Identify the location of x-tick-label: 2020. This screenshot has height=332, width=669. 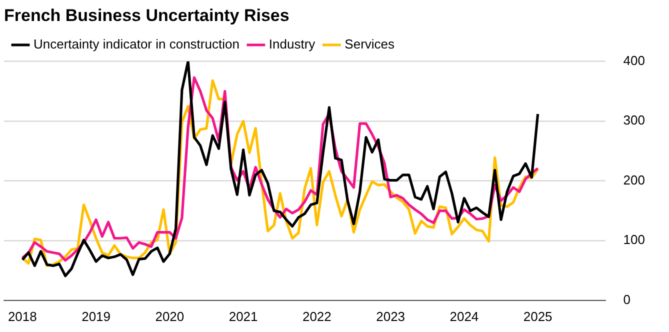
(169, 316).